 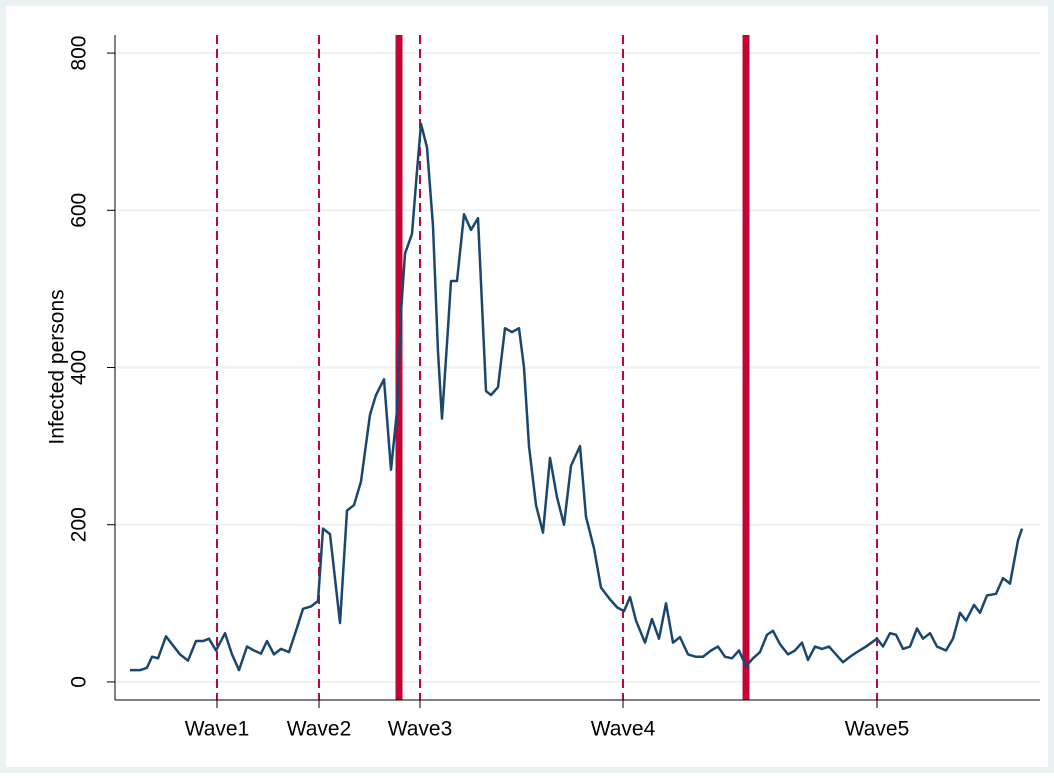 What do you see at coordinates (217, 729) in the screenshot?
I see `x-tick-label: Wave1` at bounding box center [217, 729].